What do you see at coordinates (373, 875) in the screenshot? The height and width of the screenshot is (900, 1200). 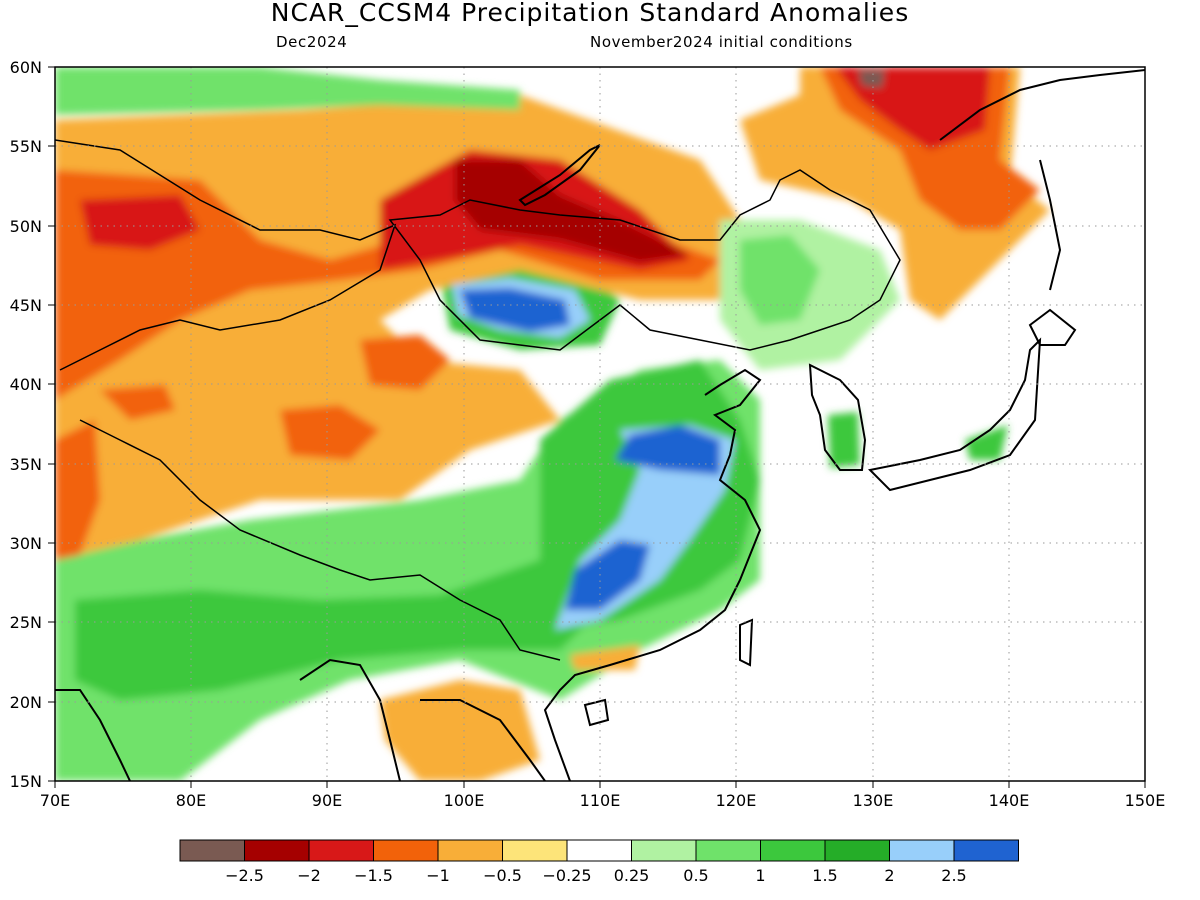 I see `colorbar-label: −1.5` at bounding box center [373, 875].